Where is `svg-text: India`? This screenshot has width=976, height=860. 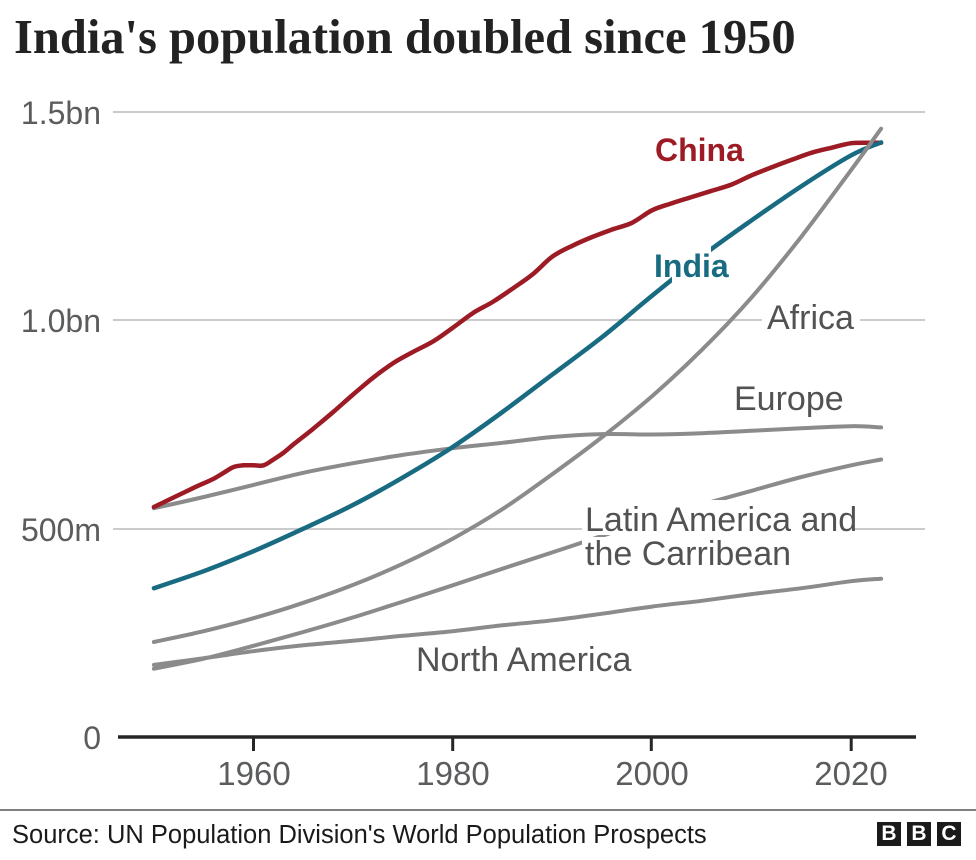
svg-text: India is located at coordinates (691, 266).